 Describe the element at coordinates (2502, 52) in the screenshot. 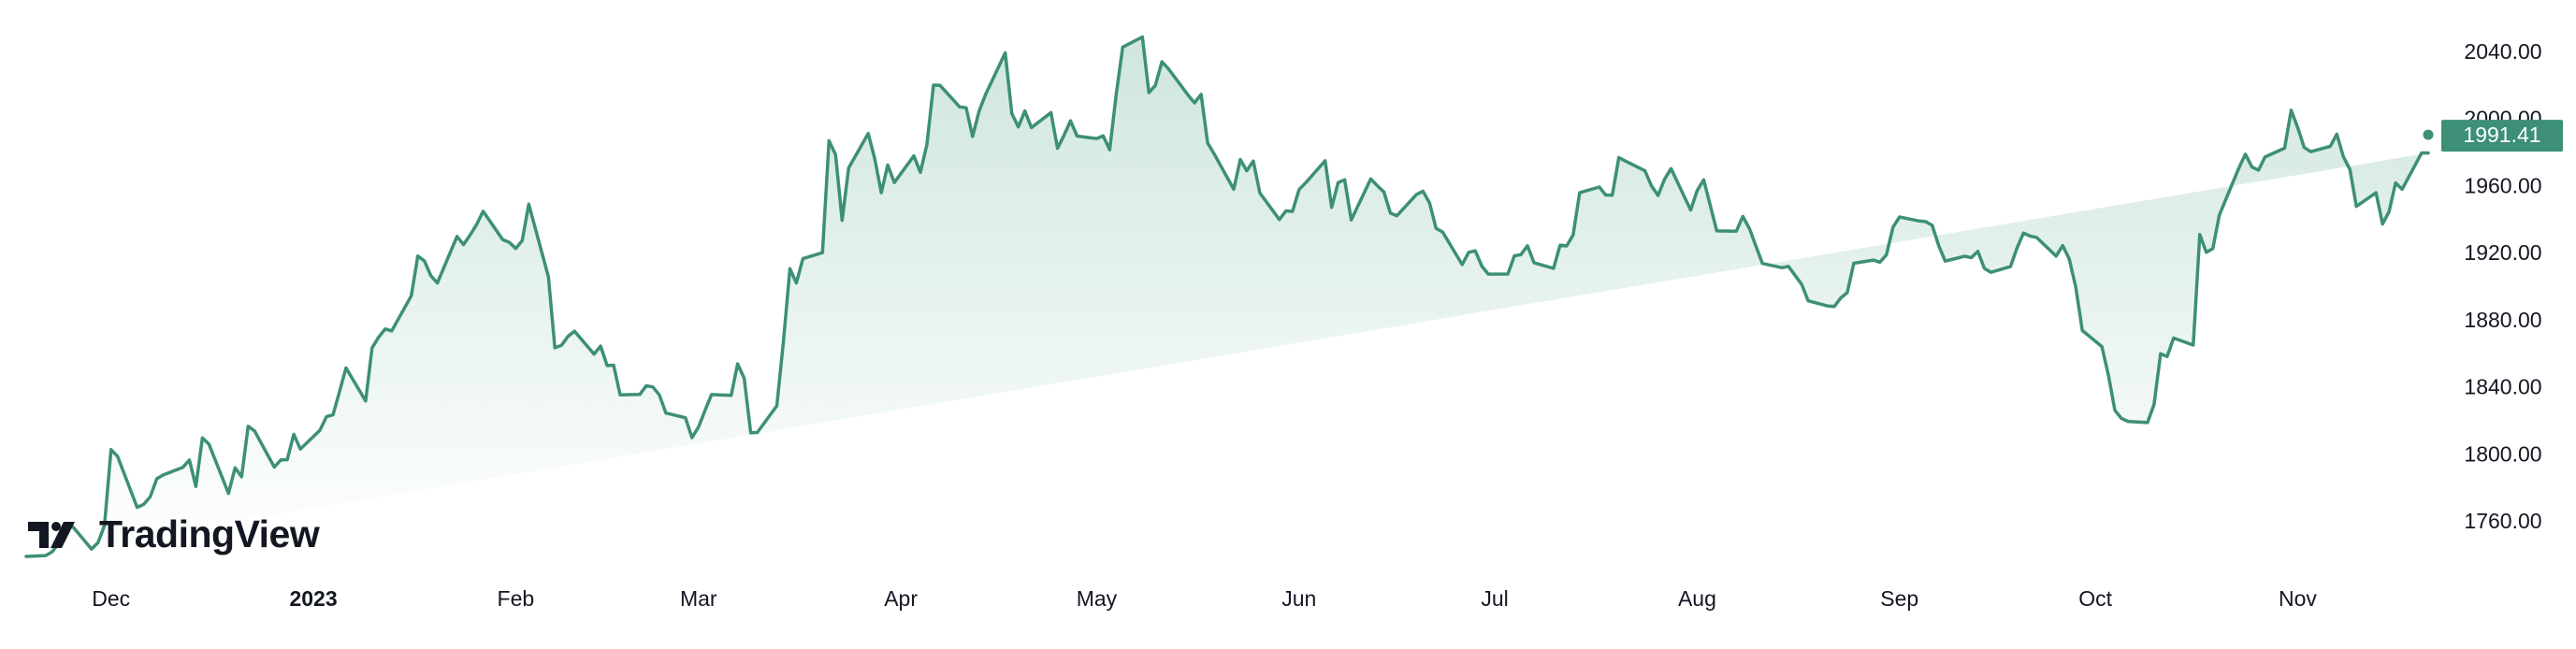

I see `y-tick-label: 2040.00` at that location.